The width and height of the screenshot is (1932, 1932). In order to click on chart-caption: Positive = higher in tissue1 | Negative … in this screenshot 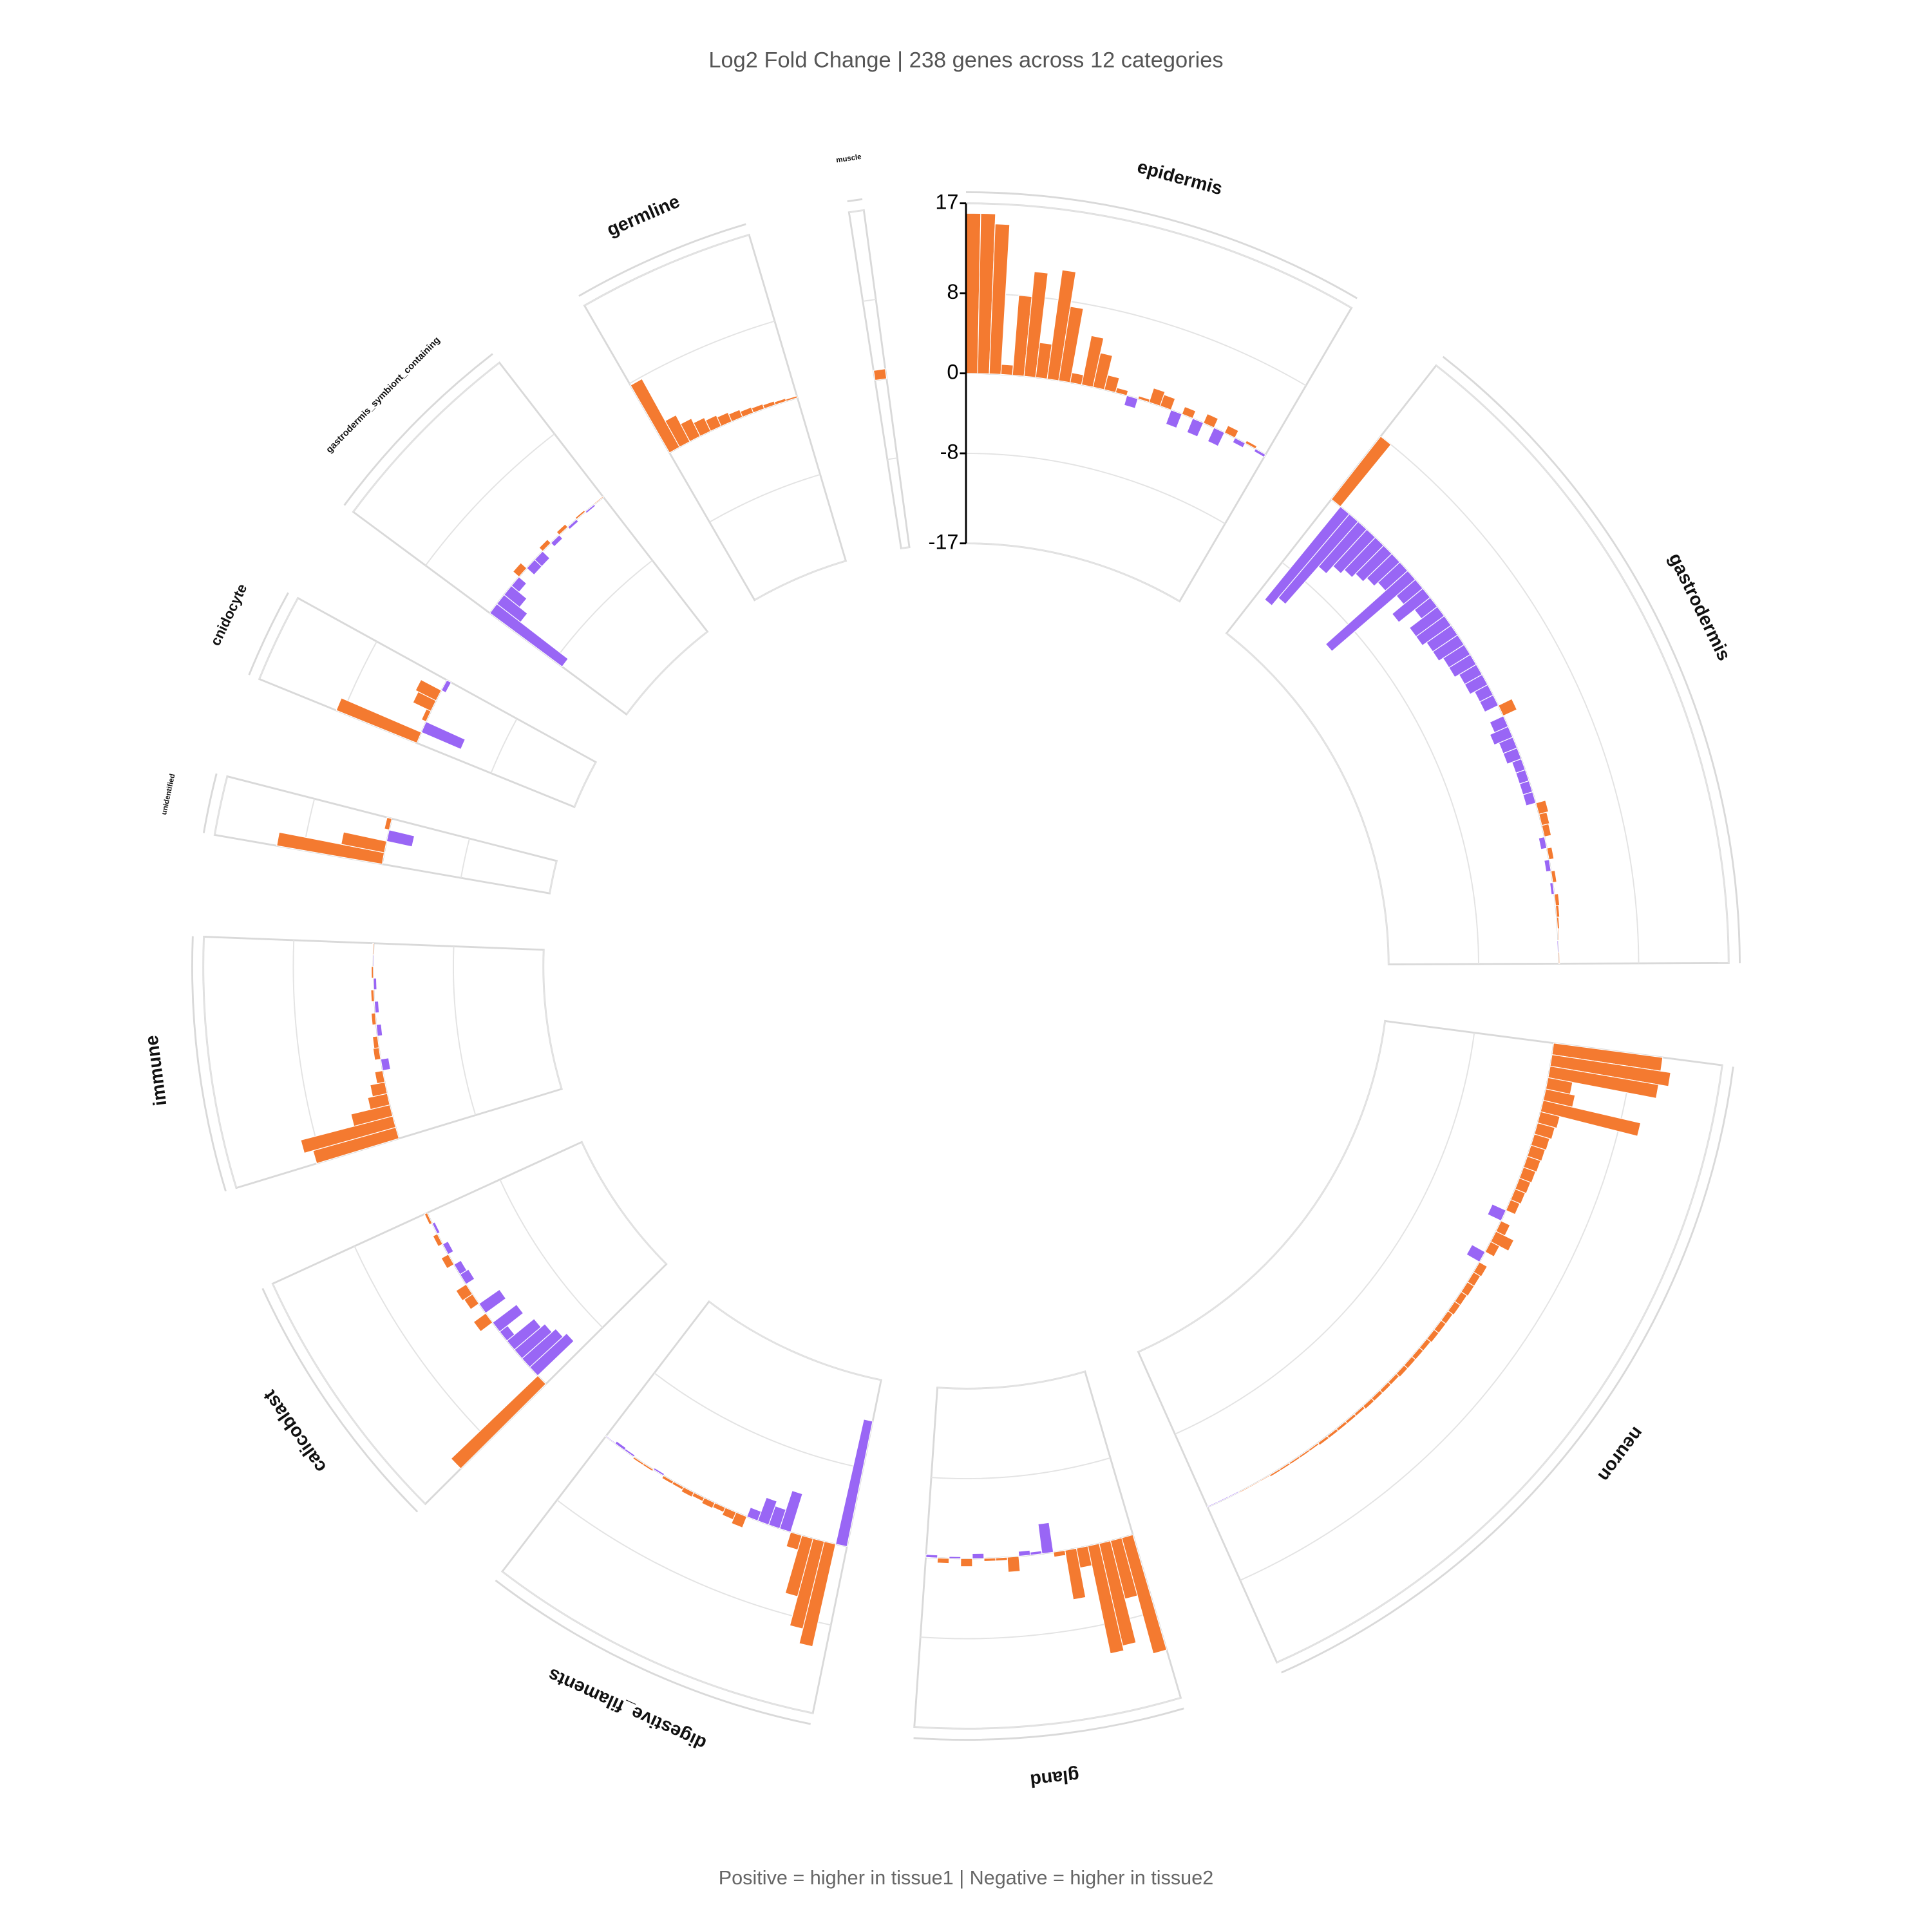, I will do `click(967, 1878)`.